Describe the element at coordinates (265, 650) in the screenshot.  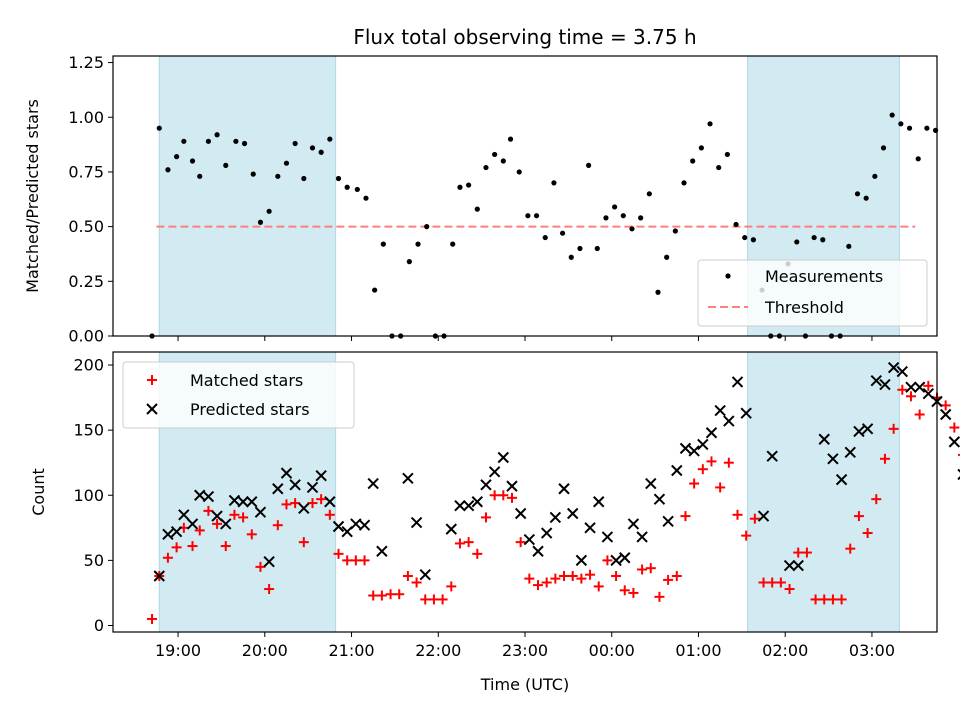
I see `x-tick-label: 20:00` at that location.